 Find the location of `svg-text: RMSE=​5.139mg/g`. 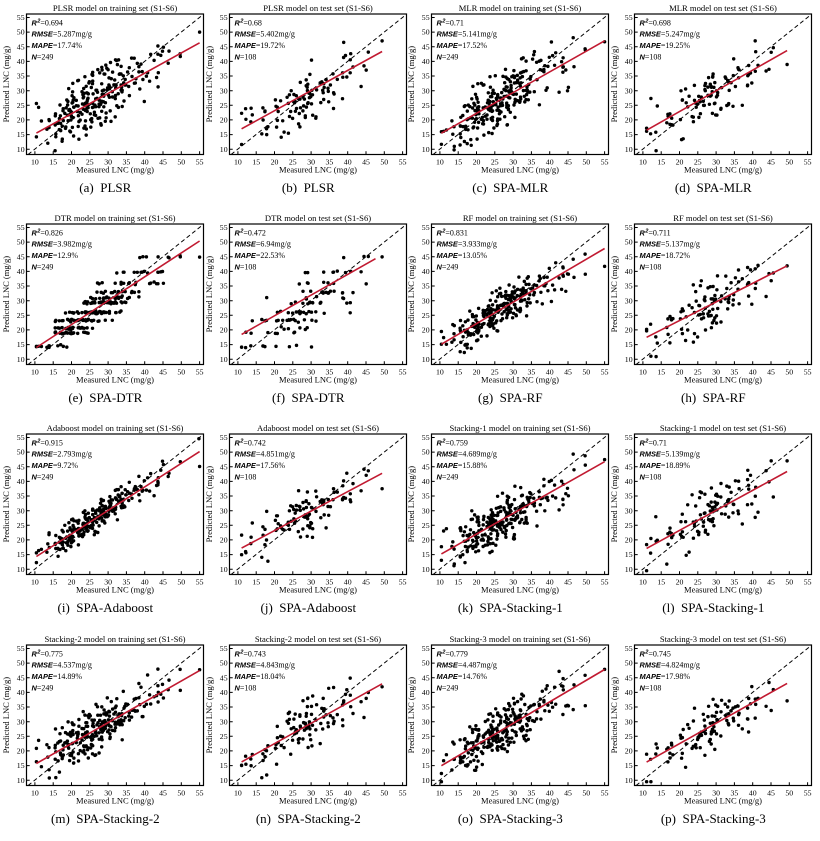

svg-text: RMSE=​5.139mg/g is located at coordinates (669, 453).